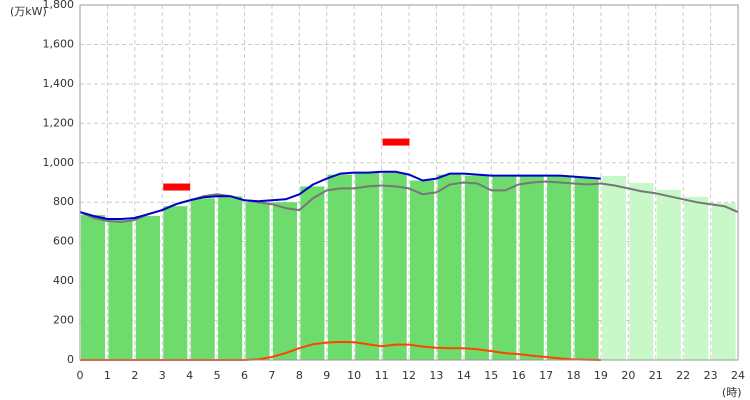  Describe the element at coordinates (162, 375) in the screenshot. I see `x-tick-label: 3` at that location.